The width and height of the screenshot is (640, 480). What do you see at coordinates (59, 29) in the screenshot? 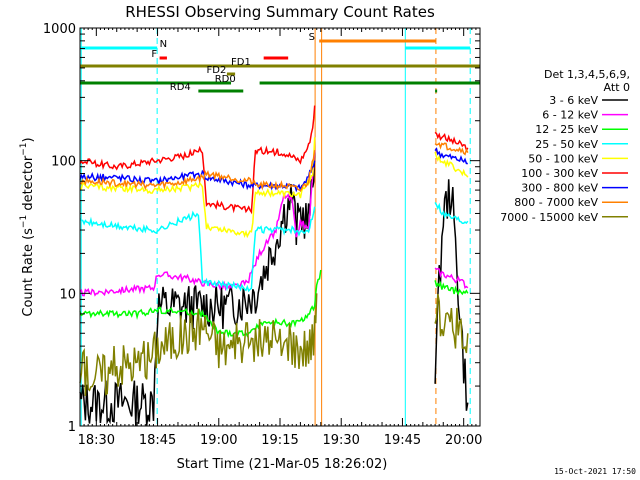
I see `y-tick-label-3: 1000` at bounding box center [59, 29].